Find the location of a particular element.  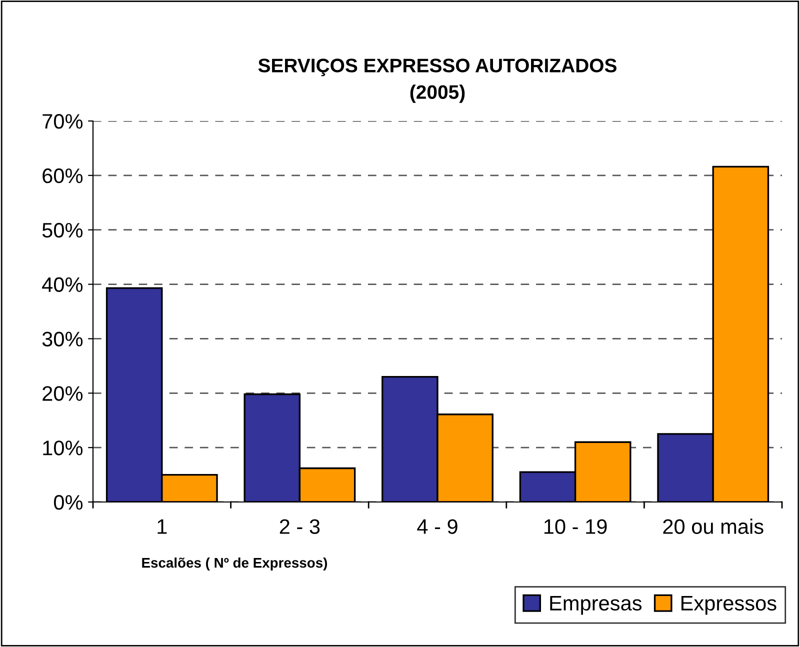

legend-label: Expressos is located at coordinates (728, 605).